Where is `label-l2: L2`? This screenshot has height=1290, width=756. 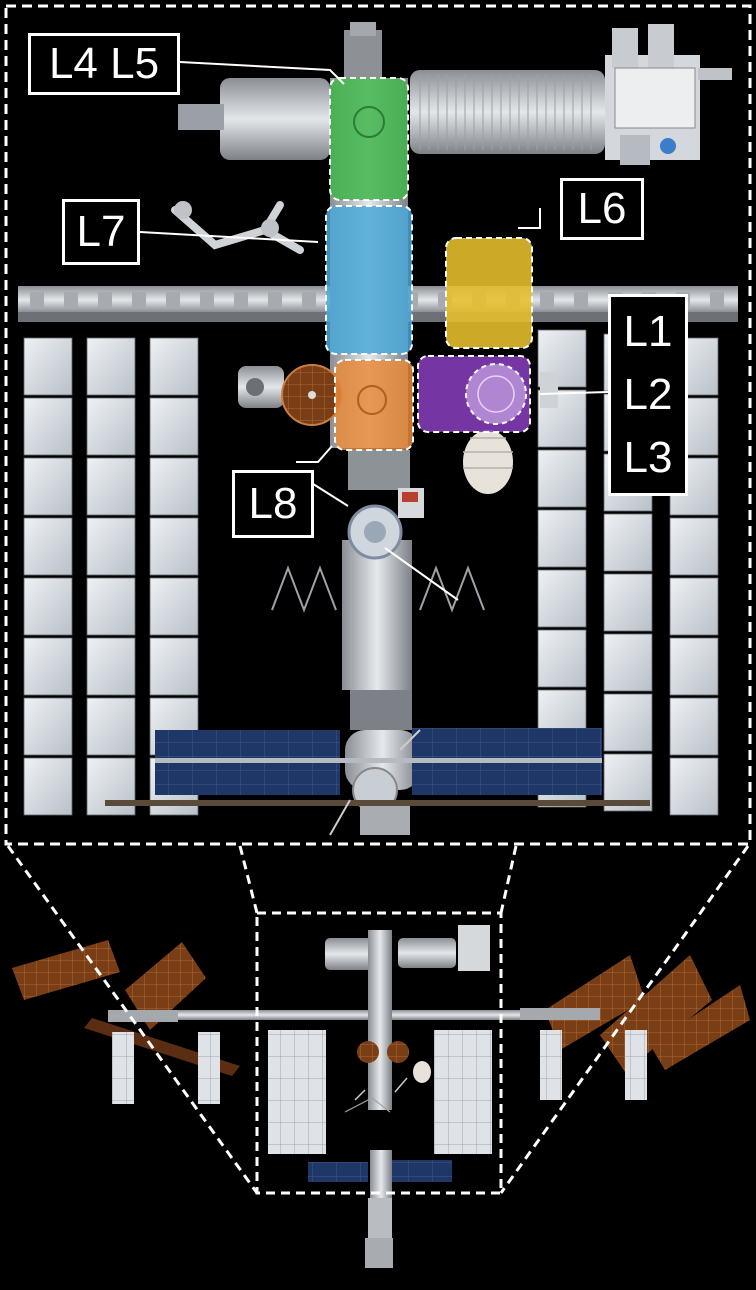 label-l2: L2 is located at coordinates (648, 394).